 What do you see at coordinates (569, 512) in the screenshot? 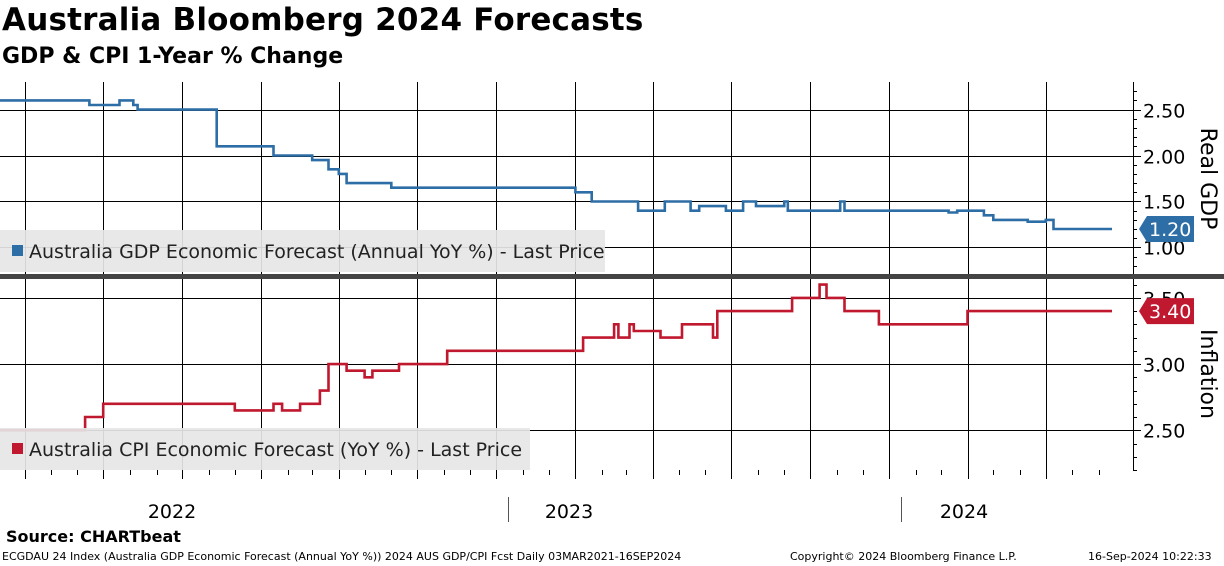
I see `x-tick-label-year: 2023` at bounding box center [569, 512].